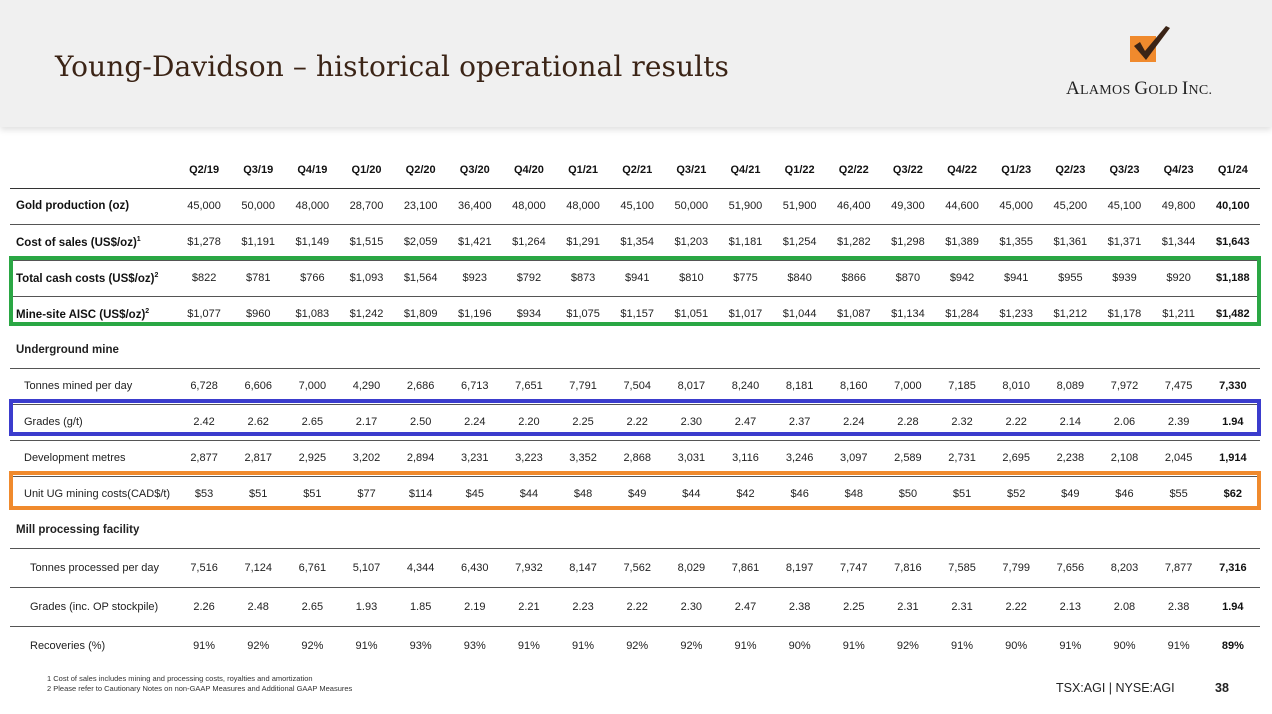  I want to click on table-cell: $934, so click(528, 313).